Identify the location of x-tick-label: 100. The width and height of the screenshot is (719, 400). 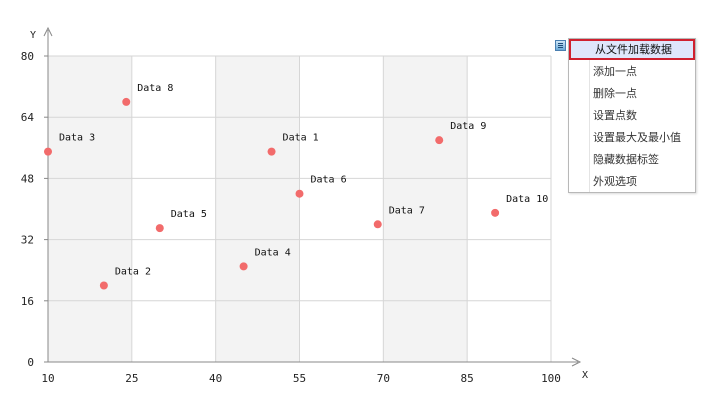
(551, 378).